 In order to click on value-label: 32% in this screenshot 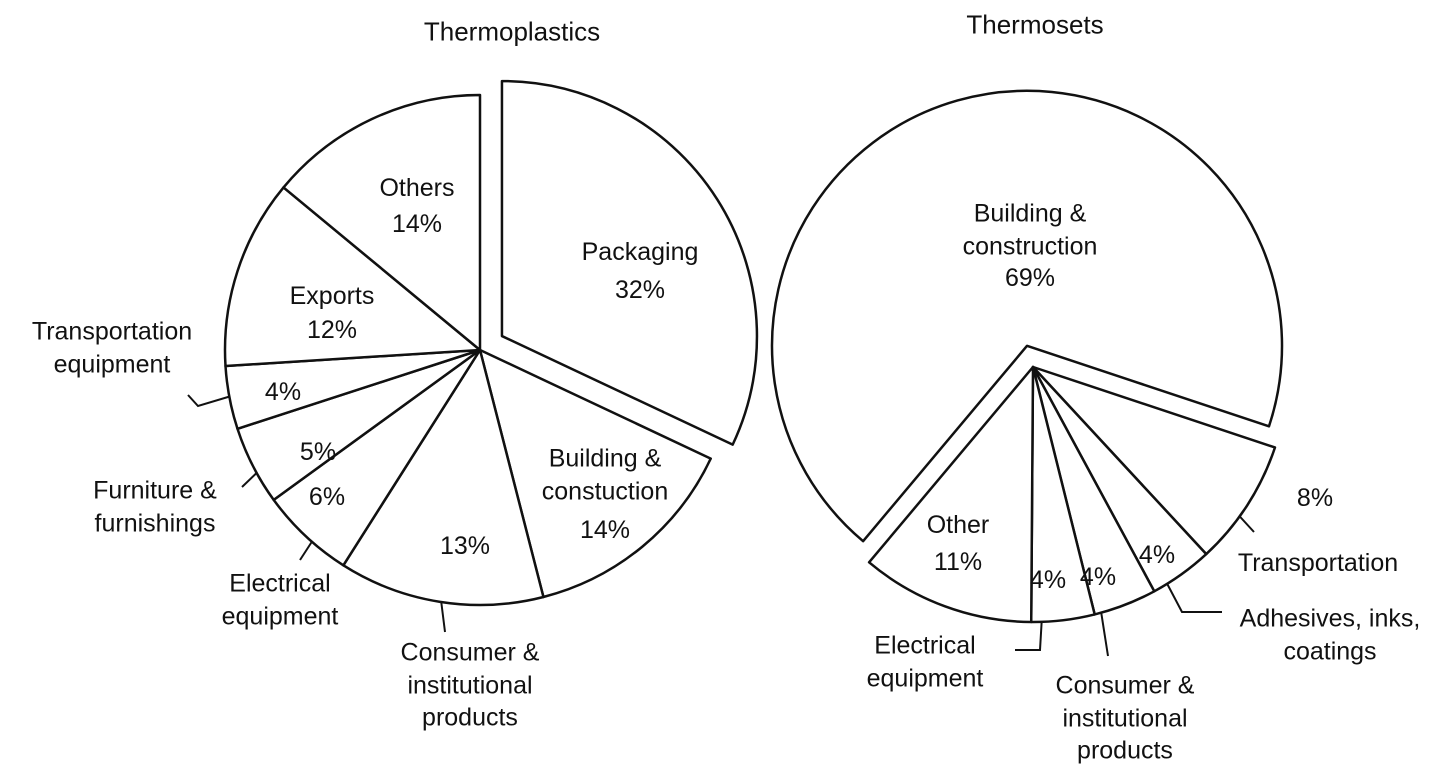, I will do `click(640, 289)`.